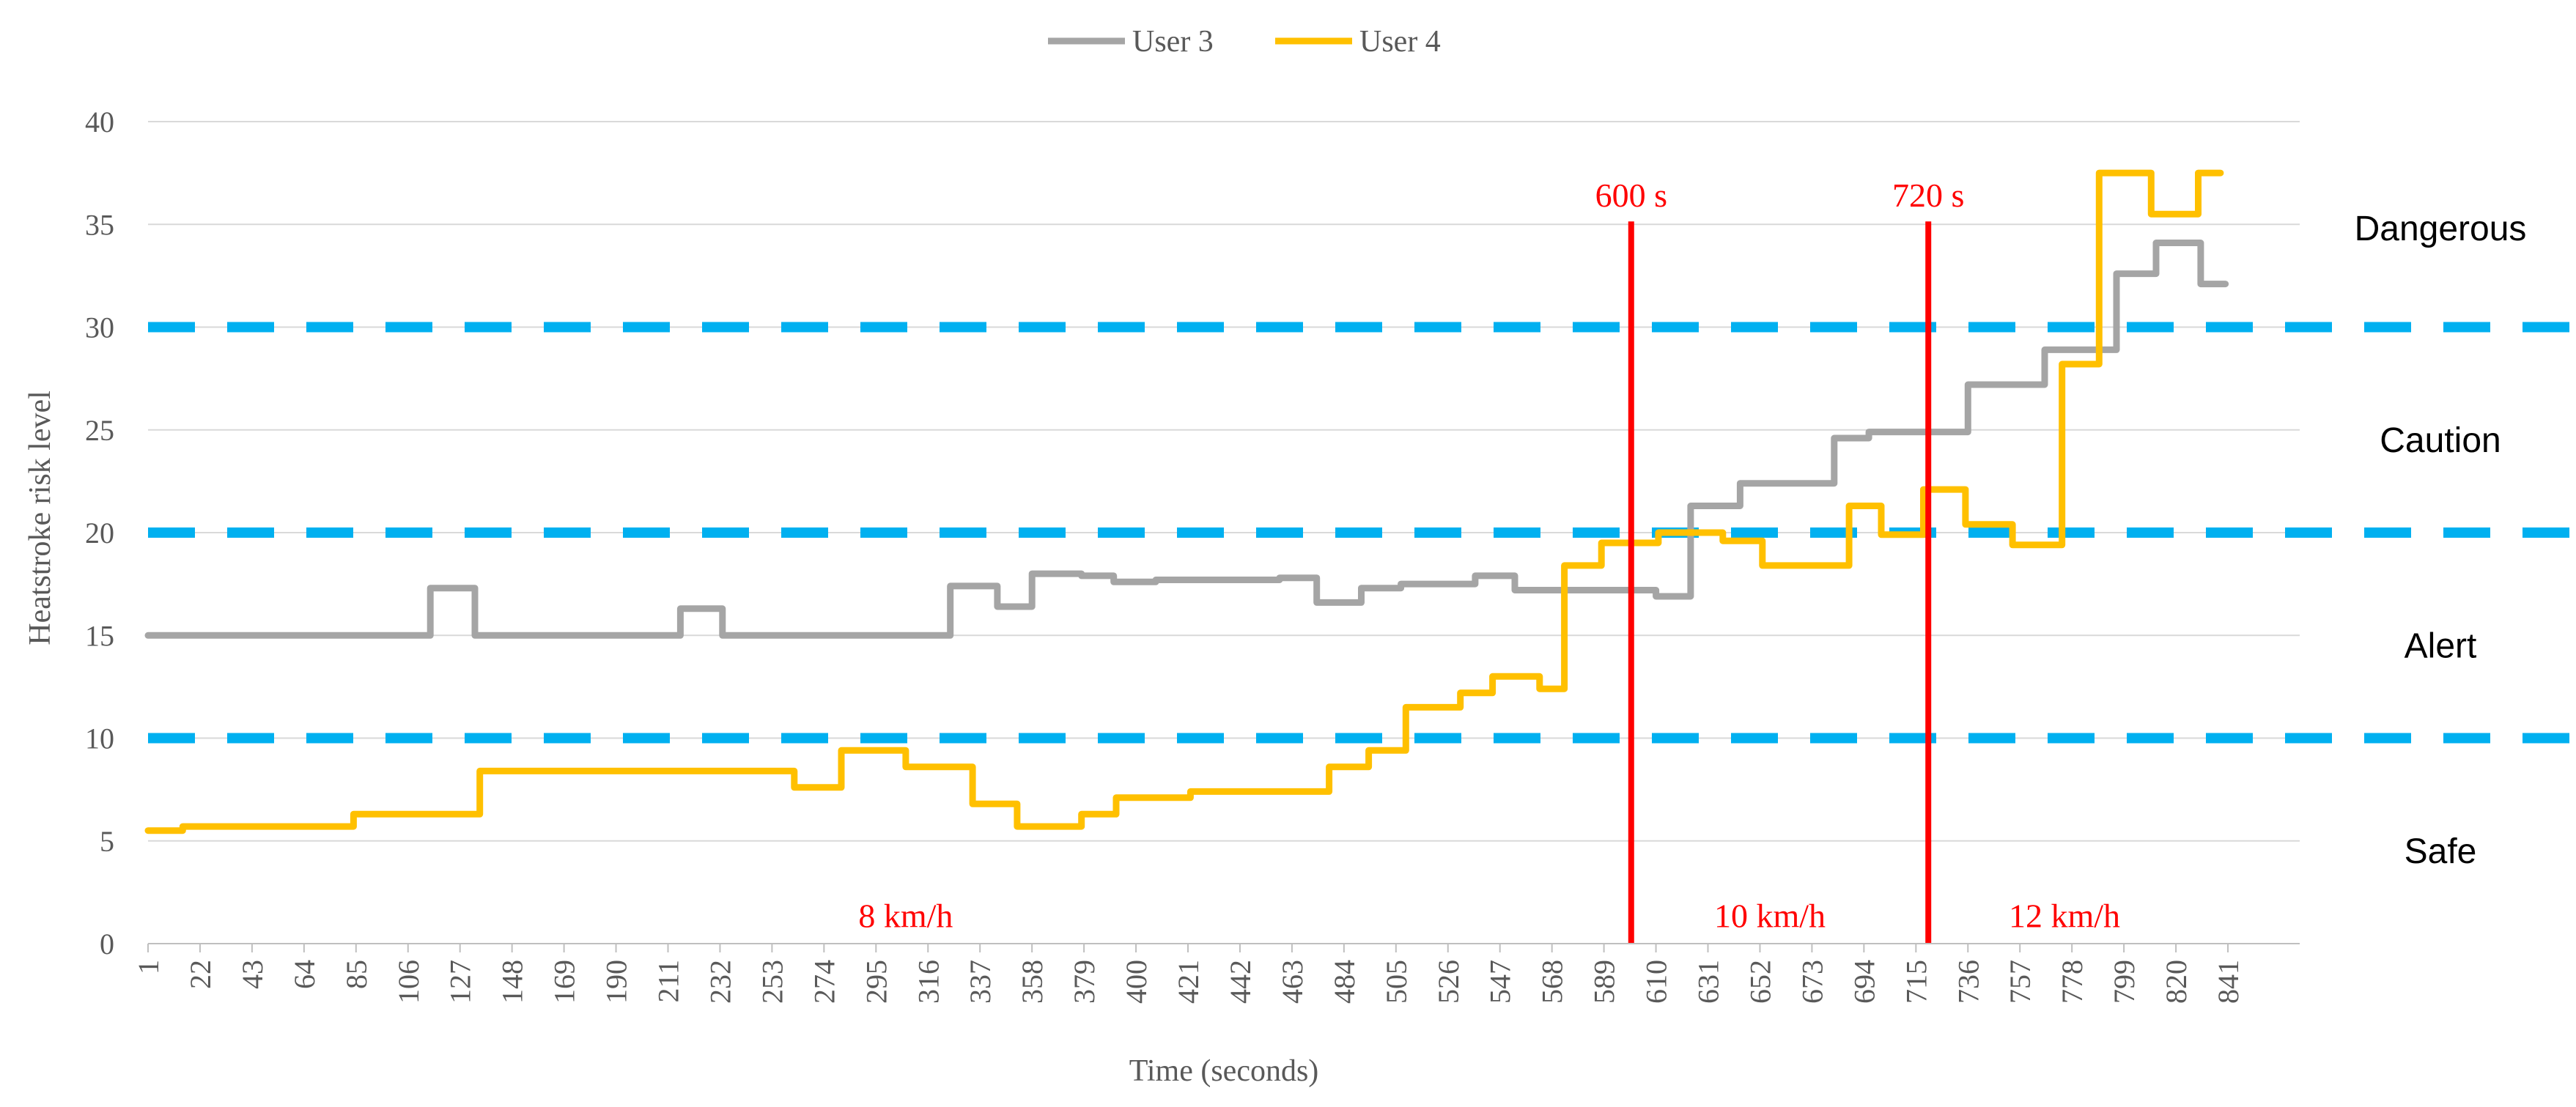 This screenshot has height=1107, width=2576. I want to click on y-tick-label: 20, so click(99, 533).